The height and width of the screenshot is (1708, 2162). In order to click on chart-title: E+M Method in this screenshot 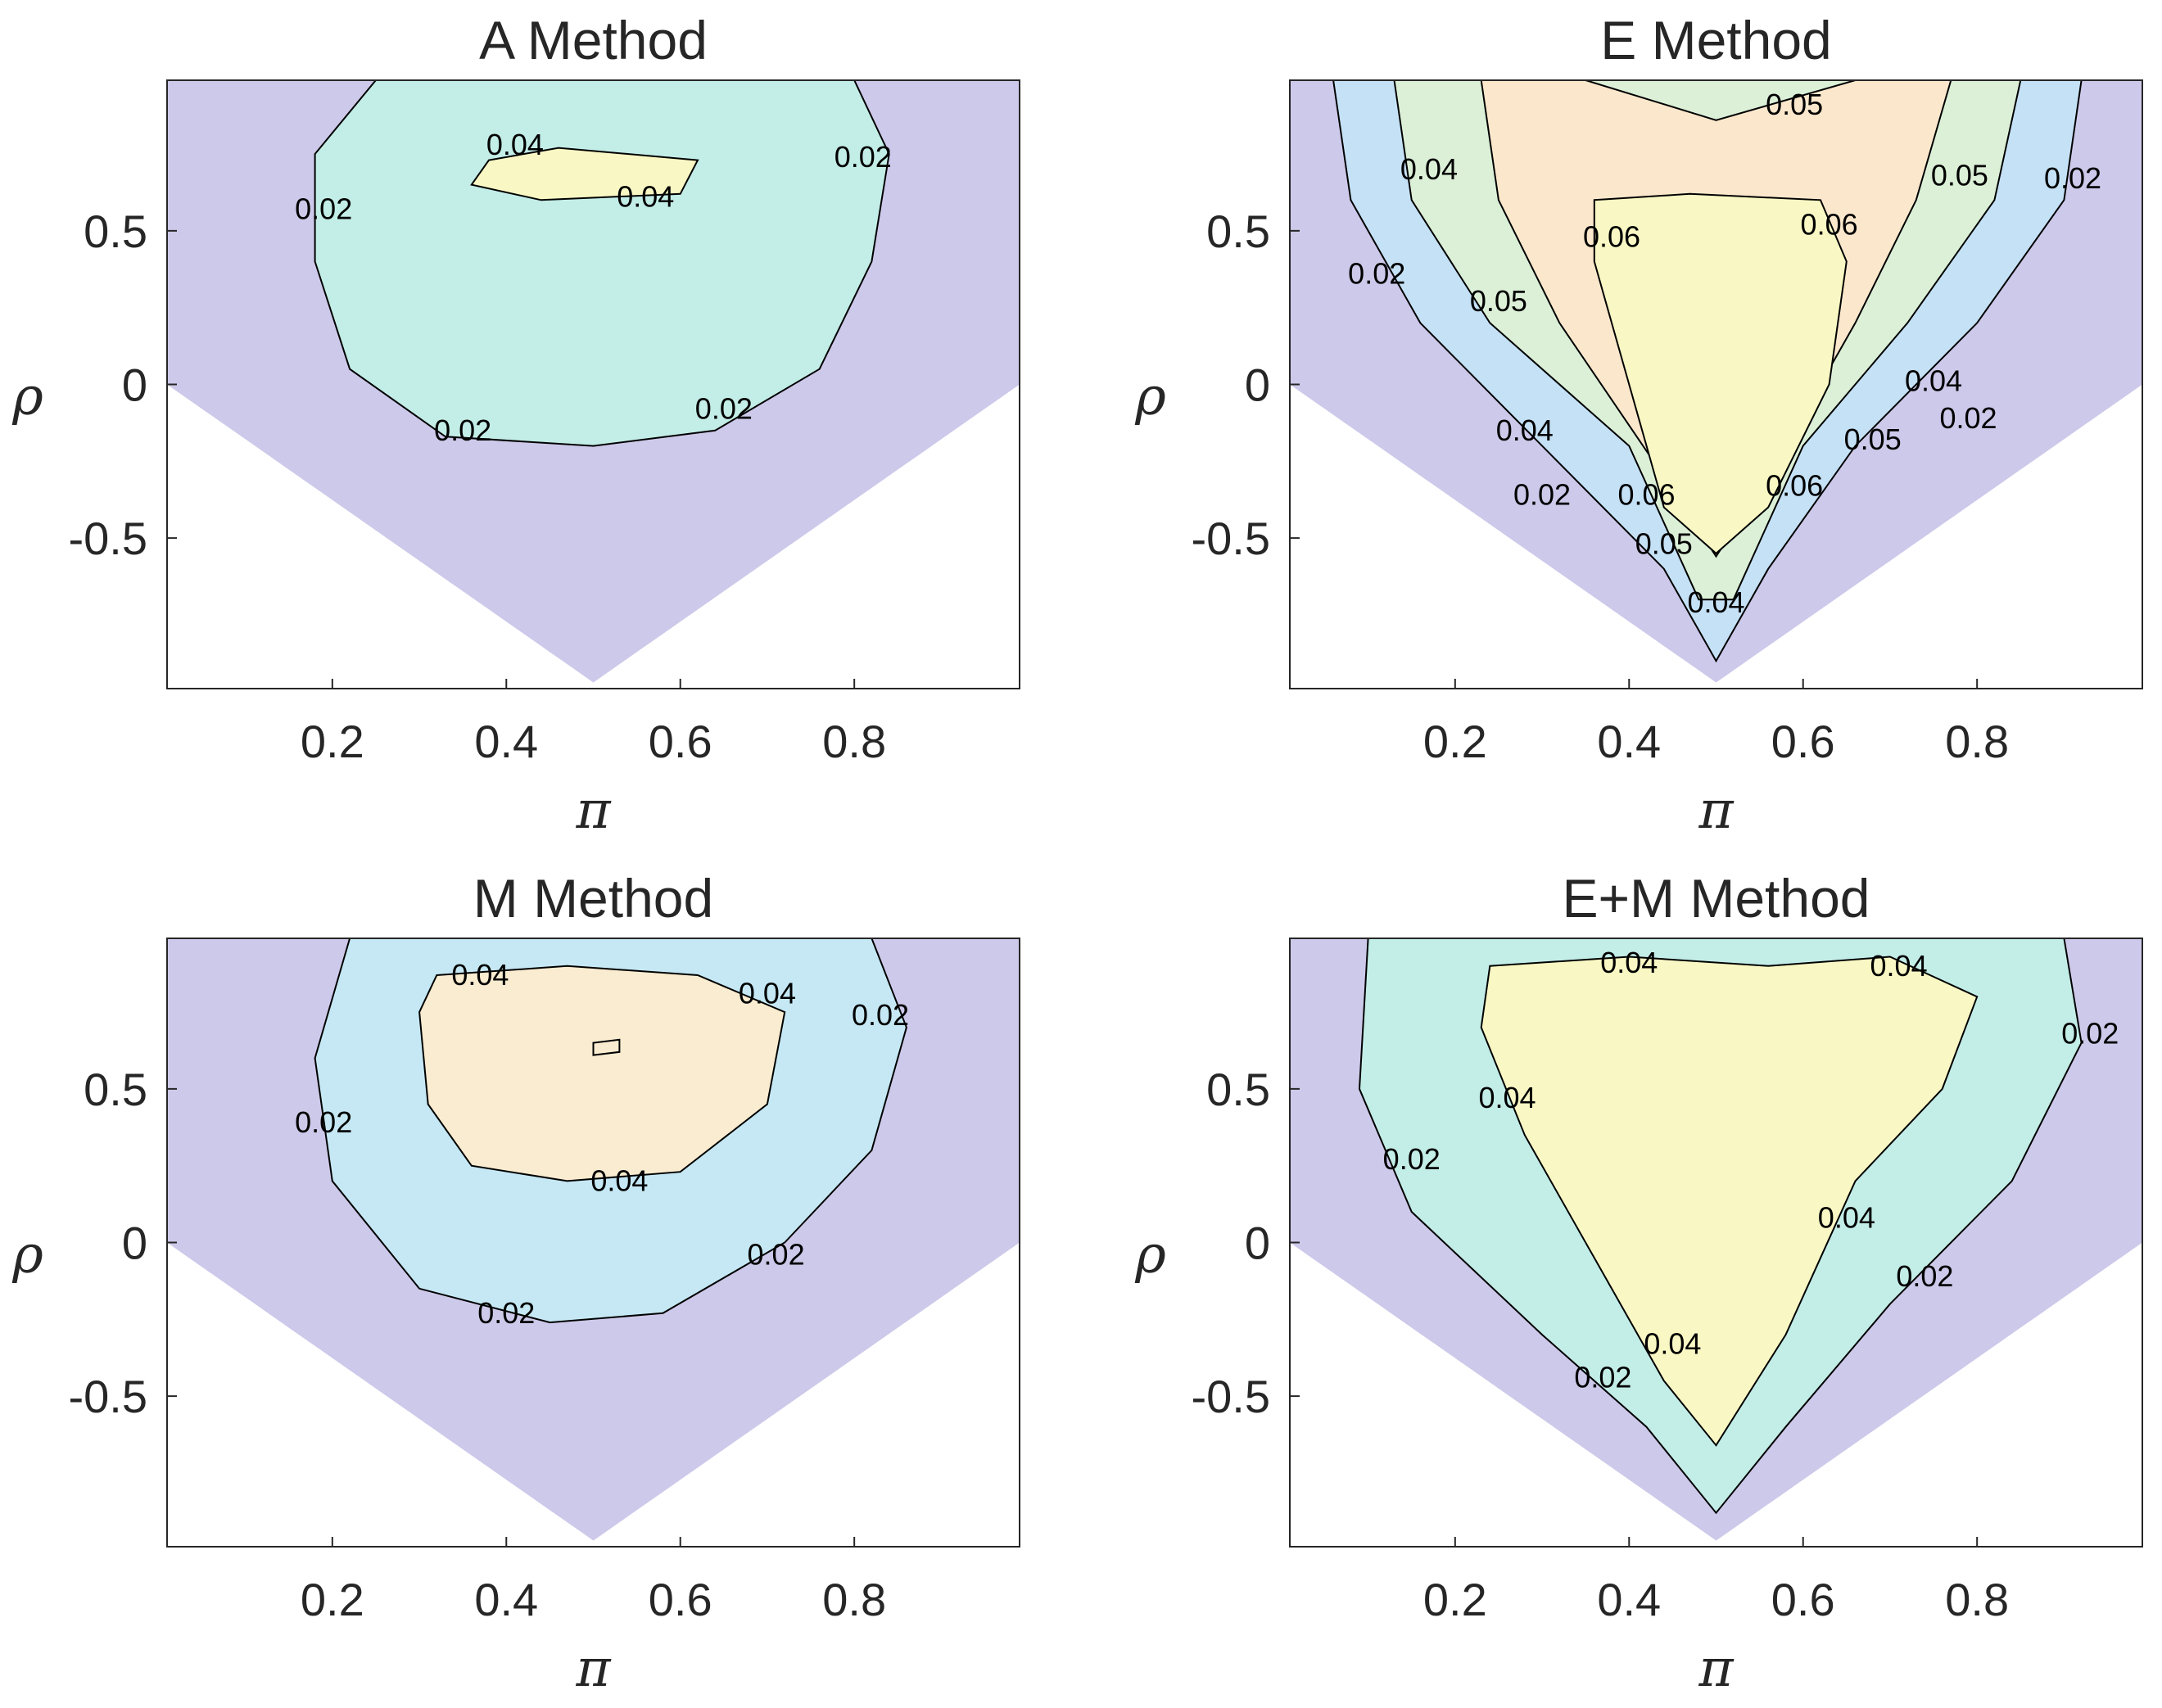, I will do `click(1716, 898)`.